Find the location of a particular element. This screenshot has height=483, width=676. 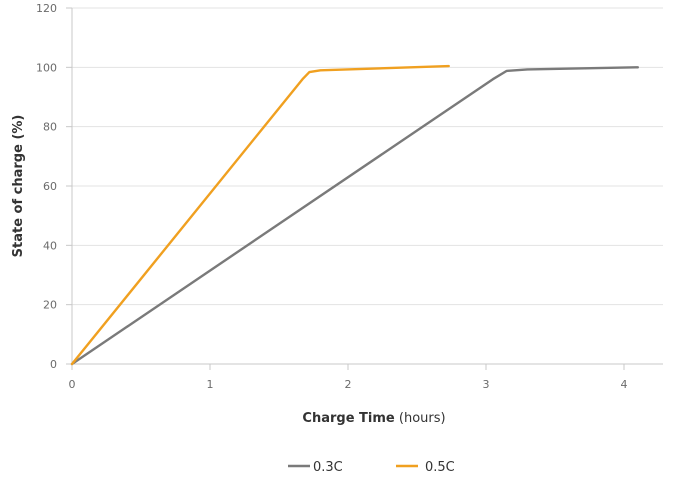

y-axis-label: State of charge (%) is located at coordinates (18, 186).